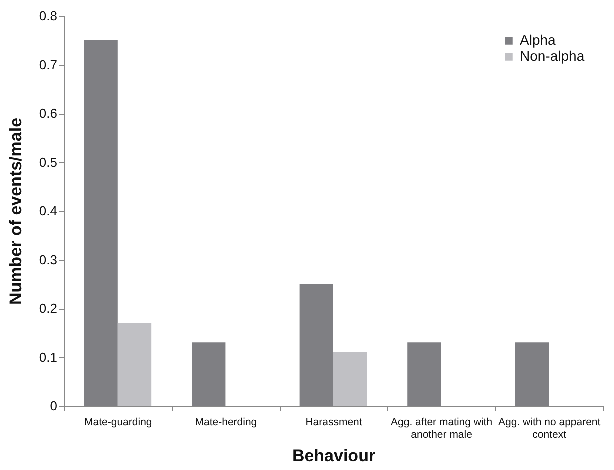 The image size is (614, 470). I want to click on y-tick-label: 0.1, so click(48, 357).